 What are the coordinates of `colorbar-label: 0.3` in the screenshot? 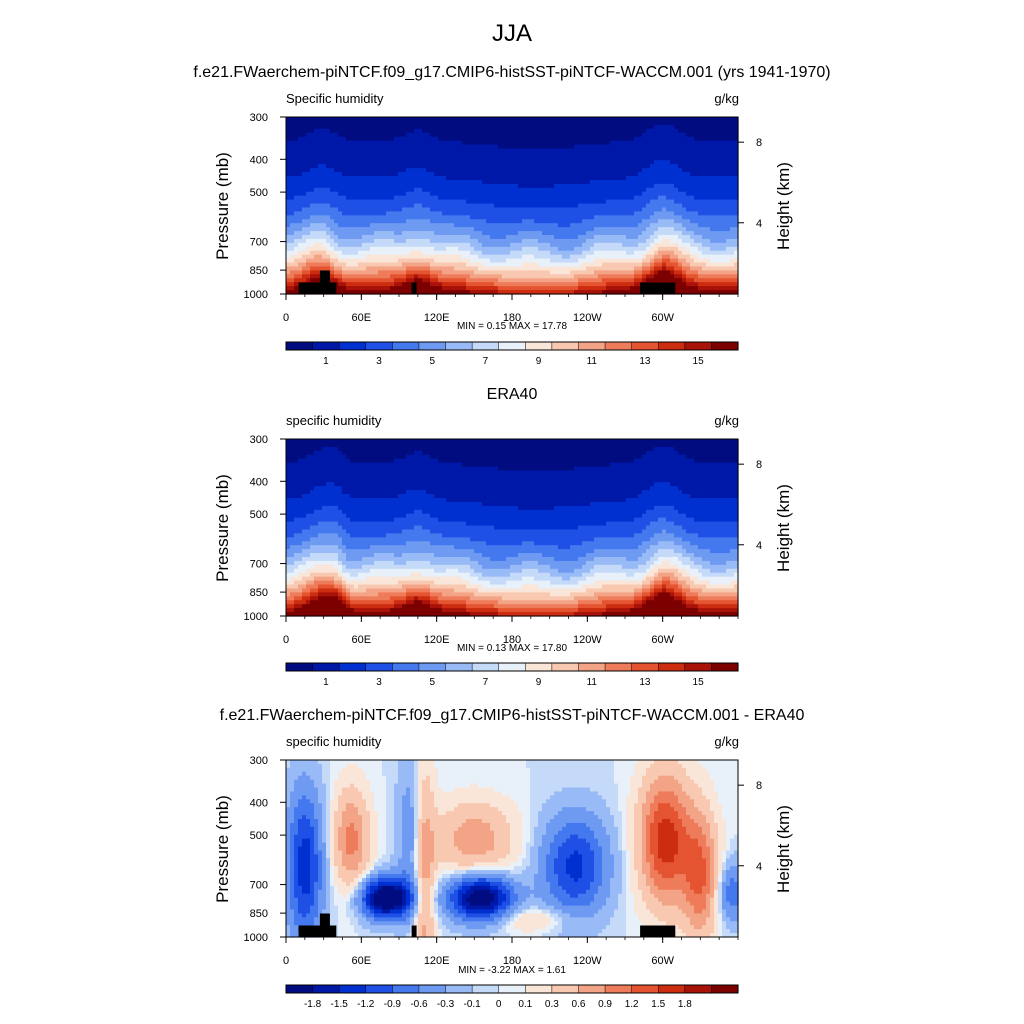 It's located at (552, 1004).